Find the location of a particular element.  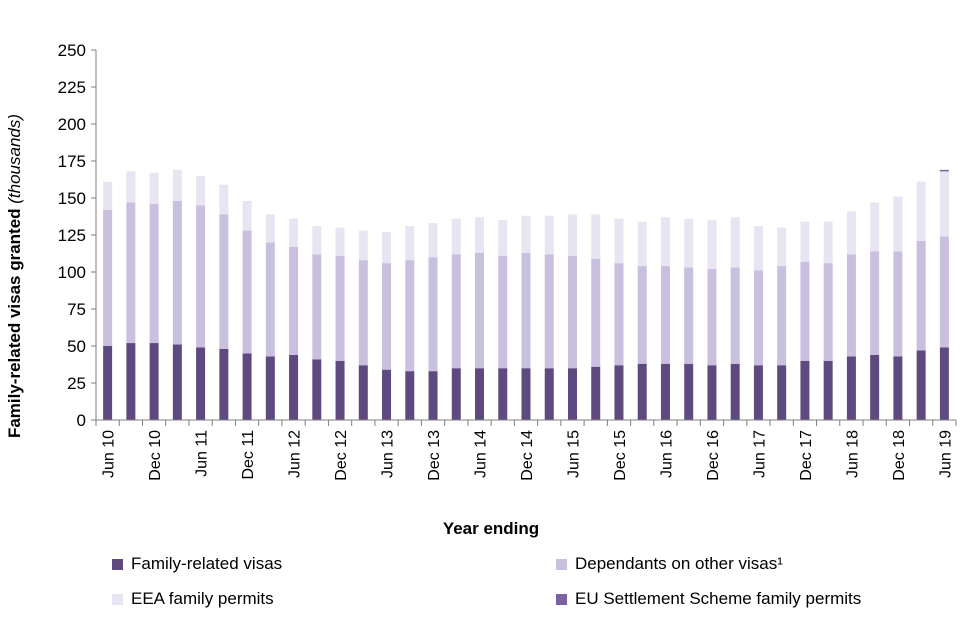

legend-item-eu-settlement-scheme: EU Settlement Scheme family permits is located at coordinates (708, 599).